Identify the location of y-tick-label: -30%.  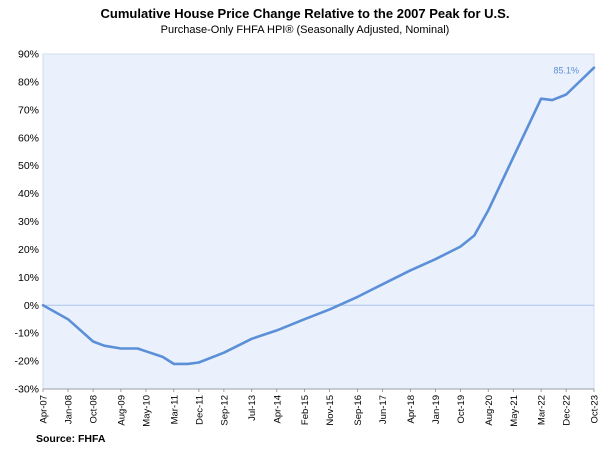
(26, 390).